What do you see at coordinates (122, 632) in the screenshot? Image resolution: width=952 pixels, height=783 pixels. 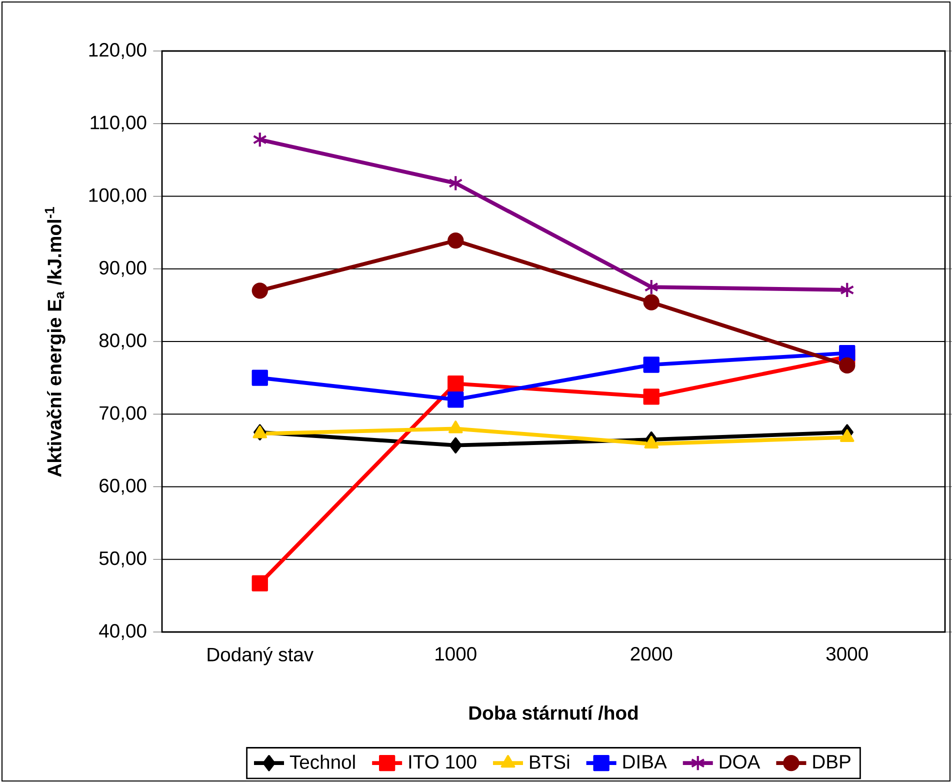 I see `y-tick-label: 40,00` at bounding box center [122, 632].